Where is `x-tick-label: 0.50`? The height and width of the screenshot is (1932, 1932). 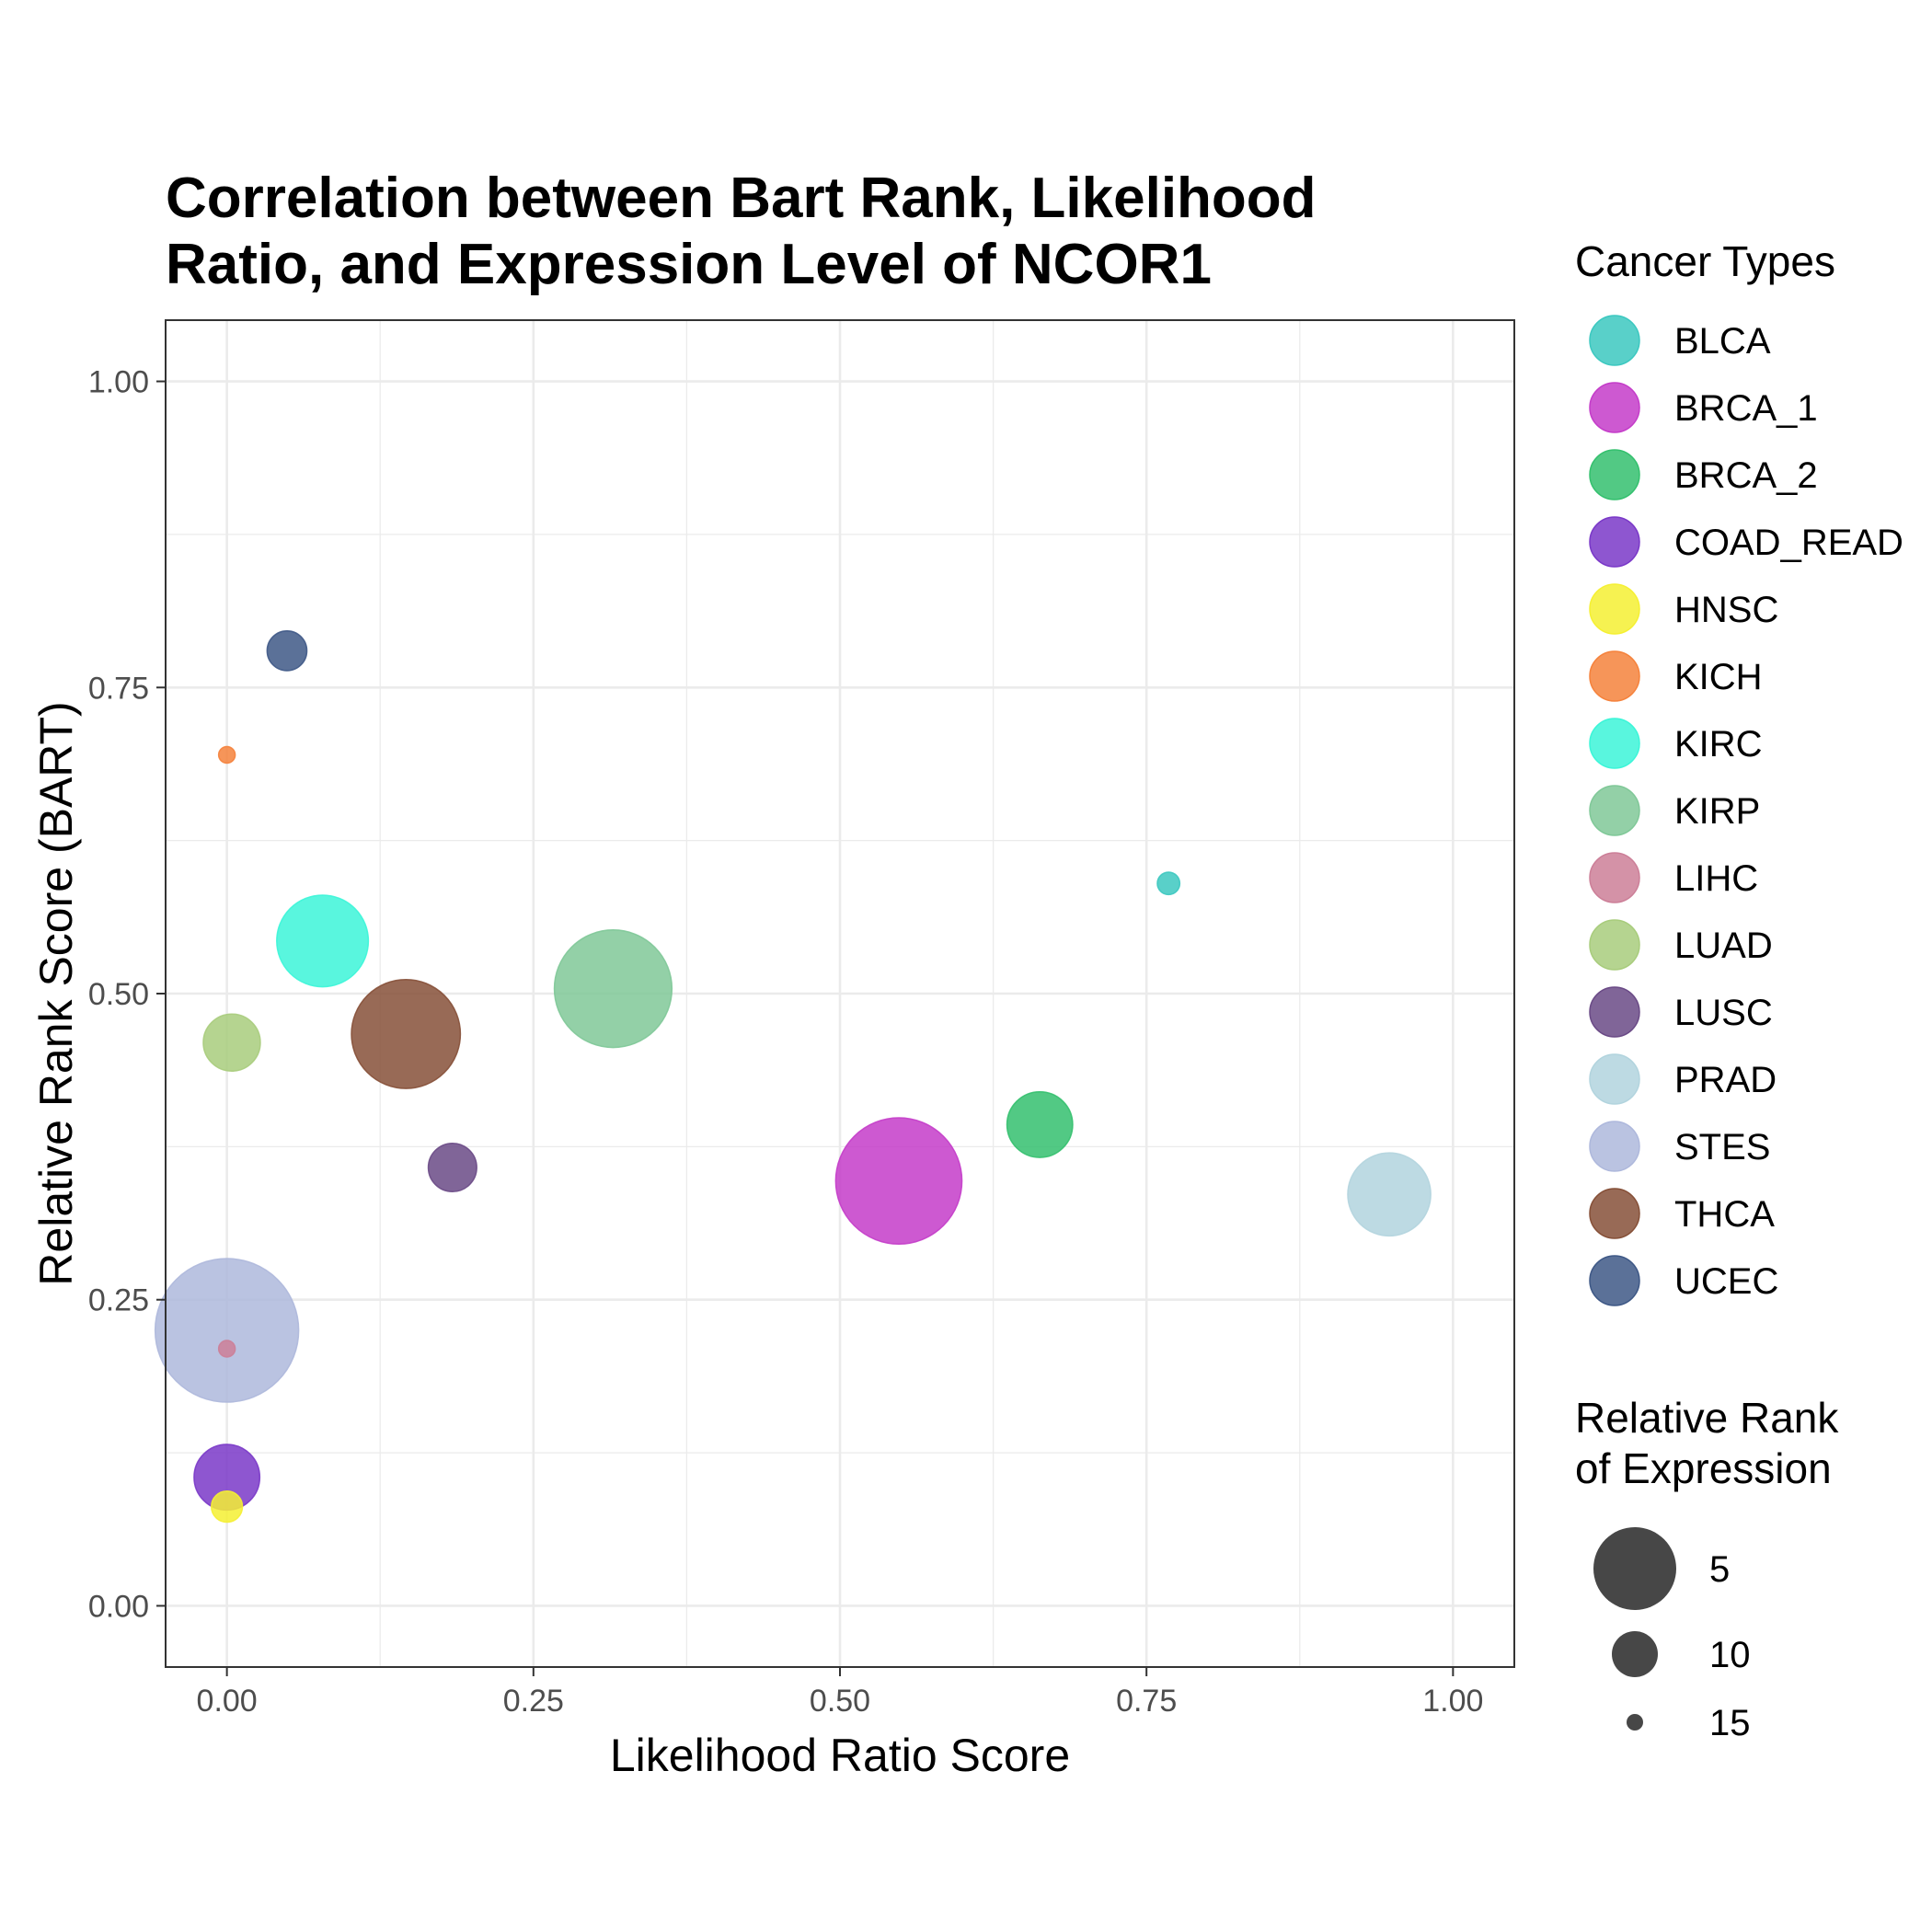
x-tick-label: 0.50 is located at coordinates (840, 1701).